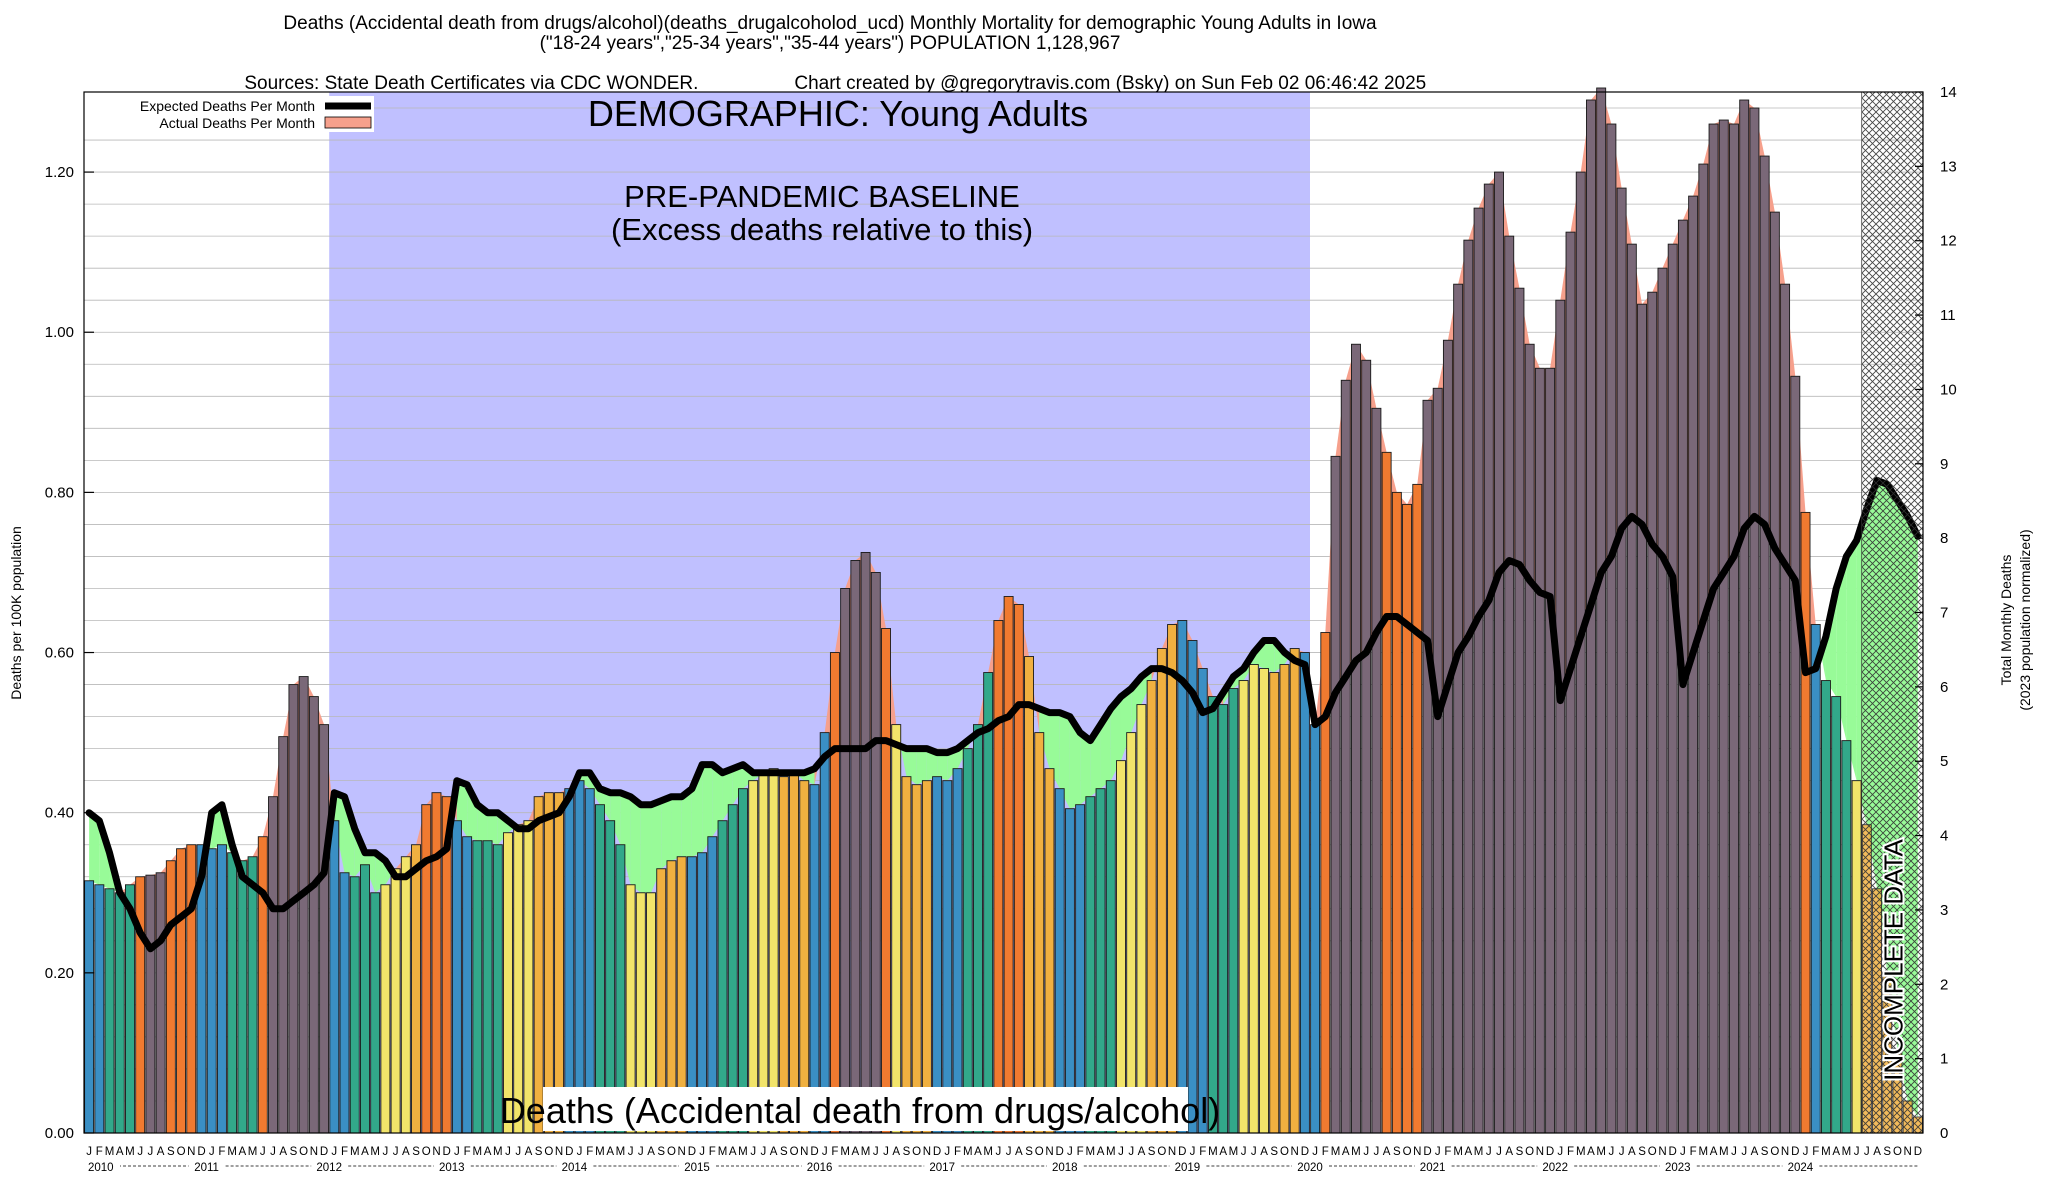  Describe the element at coordinates (59, 332) in the screenshot. I see `y-tick-label: 1.00` at that location.